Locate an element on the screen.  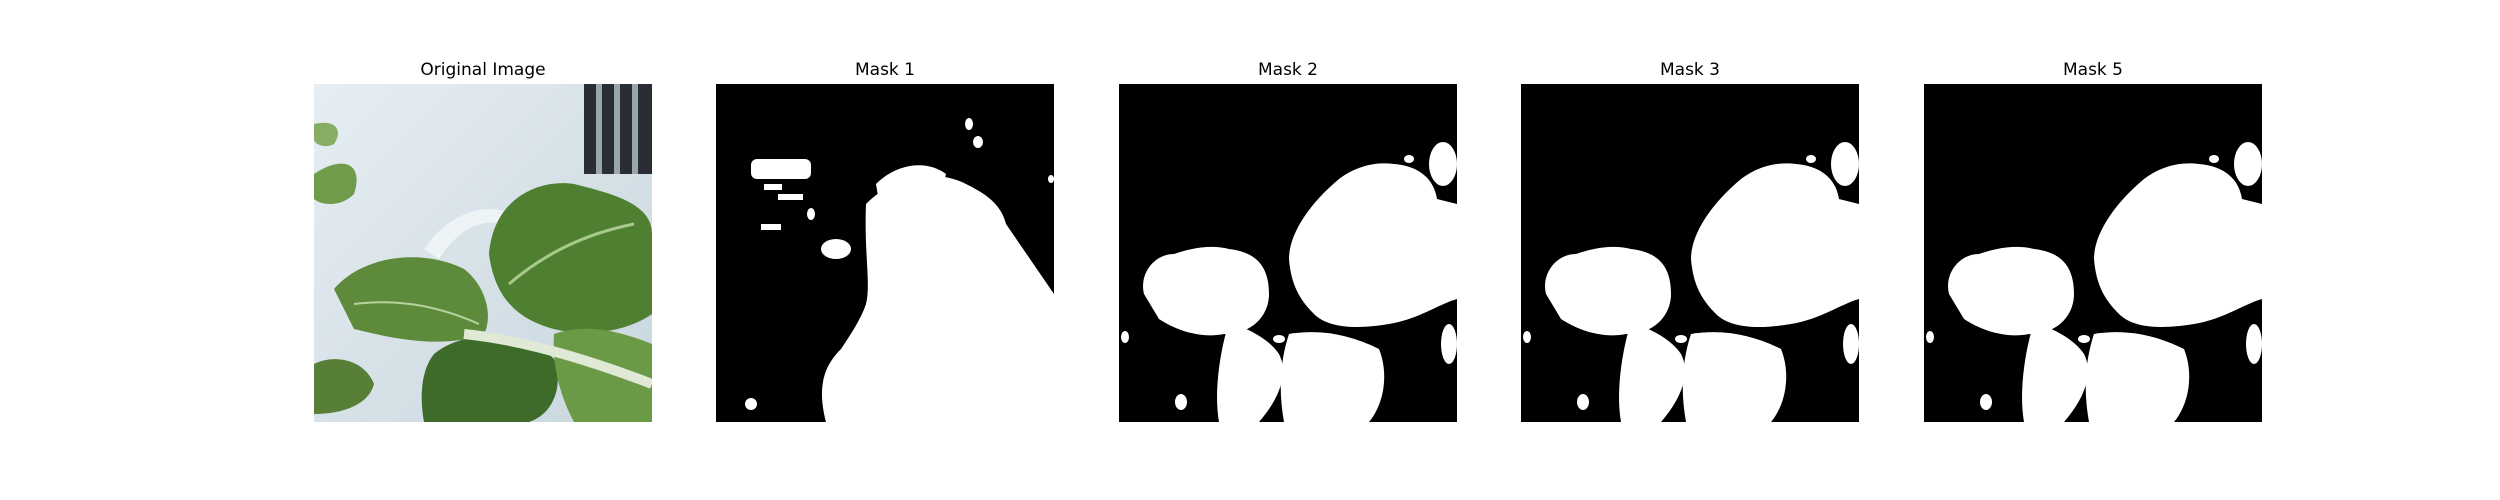
mask-2-panel is located at coordinates (1288, 253).